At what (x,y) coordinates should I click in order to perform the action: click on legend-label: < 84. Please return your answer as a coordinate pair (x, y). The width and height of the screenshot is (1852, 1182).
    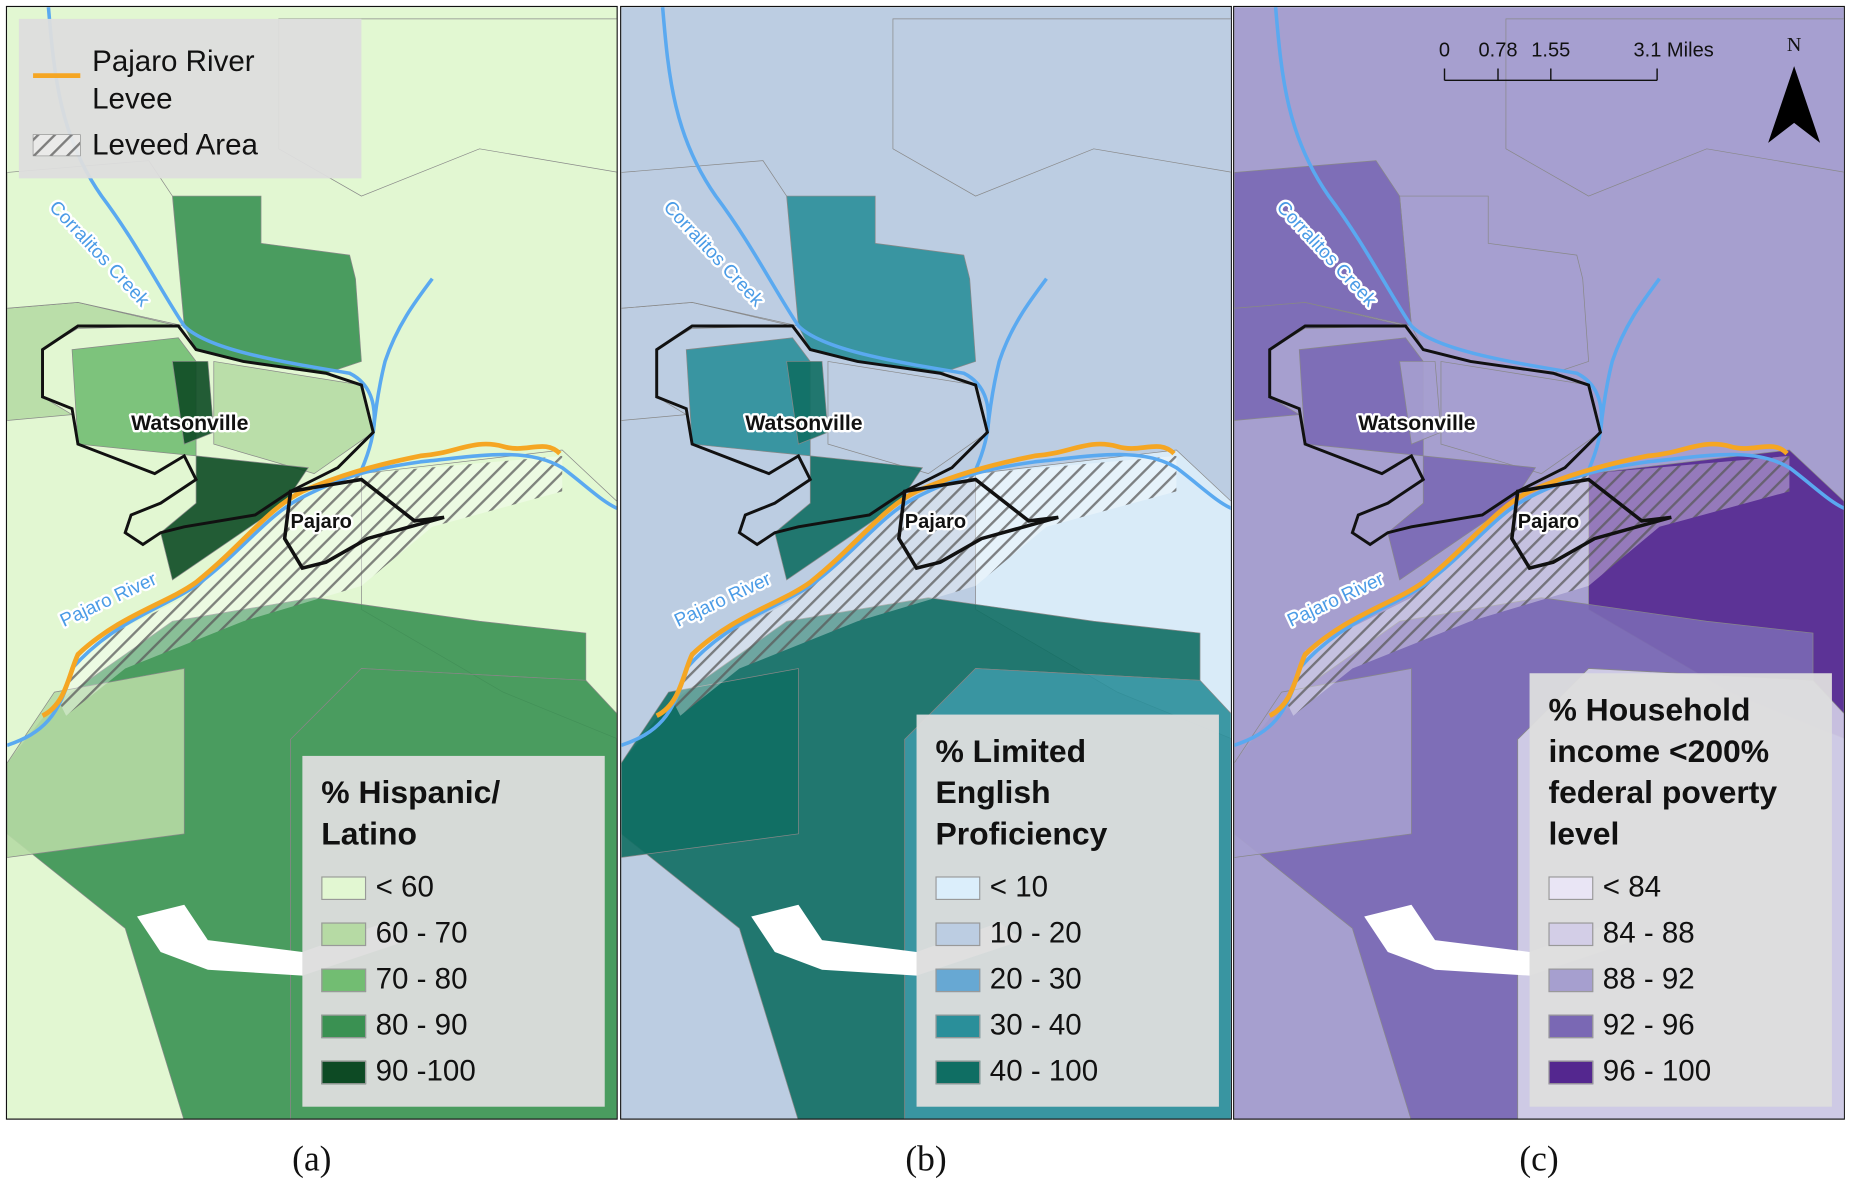
    Looking at the image, I should click on (1632, 887).